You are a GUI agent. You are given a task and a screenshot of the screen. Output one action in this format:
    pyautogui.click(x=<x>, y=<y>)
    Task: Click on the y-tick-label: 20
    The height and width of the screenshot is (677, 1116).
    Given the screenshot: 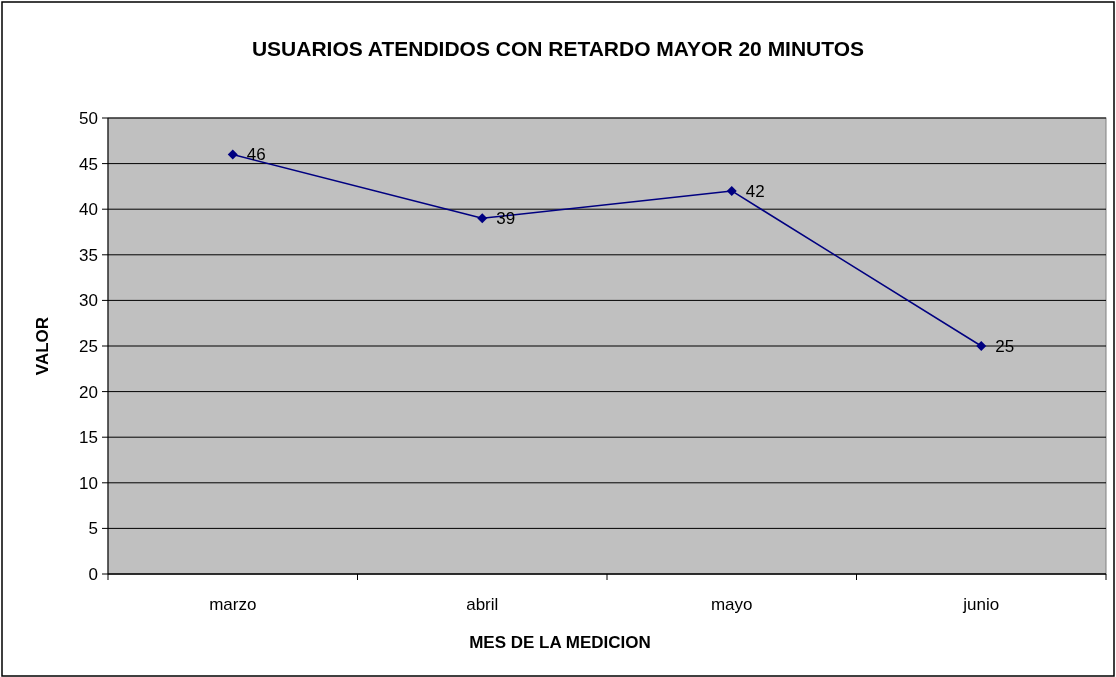 What is the action you would take?
    pyautogui.click(x=88, y=392)
    